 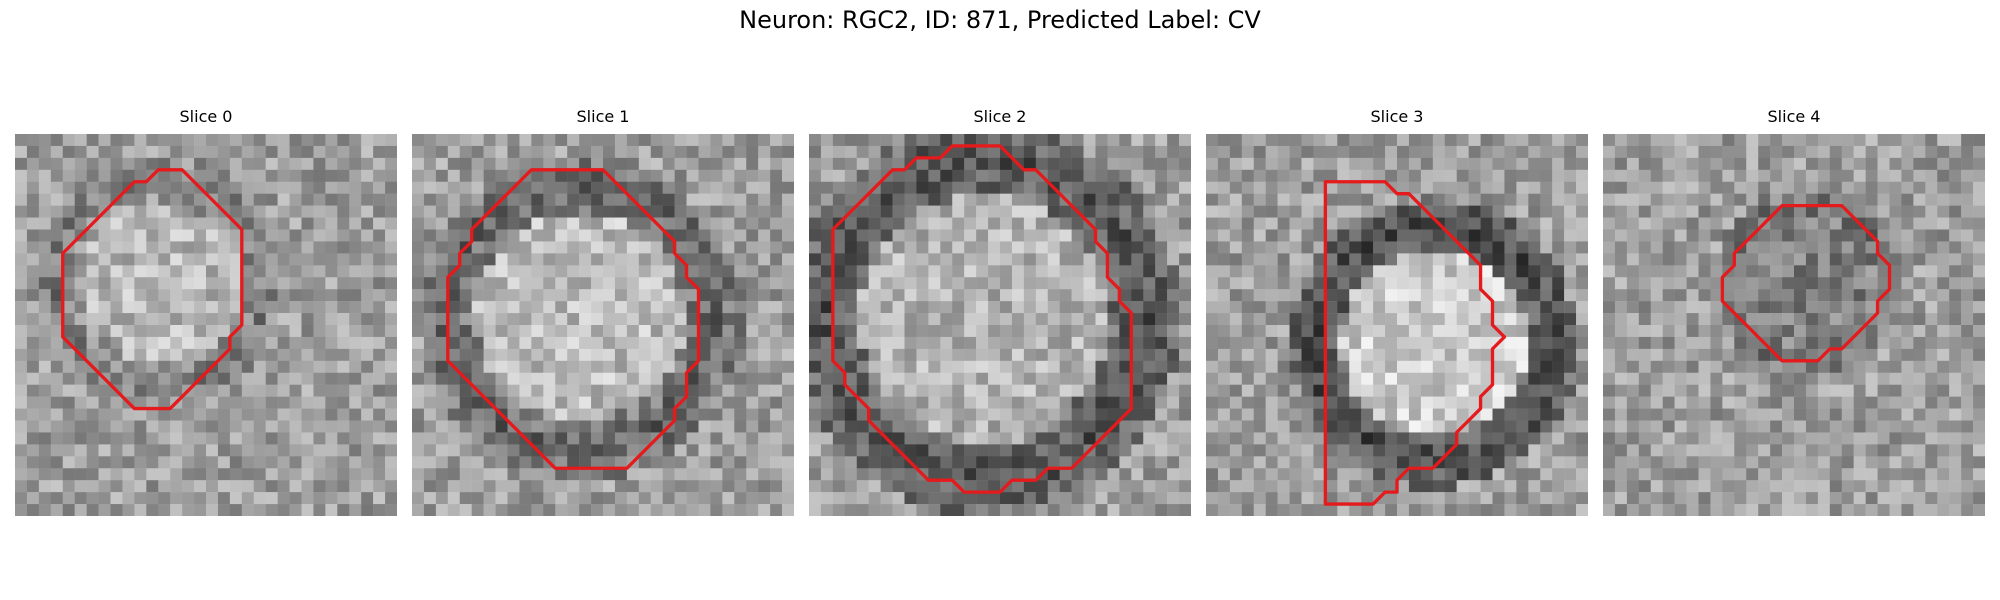 I want to click on slice-title-1: Slice 1, so click(x=603, y=116).